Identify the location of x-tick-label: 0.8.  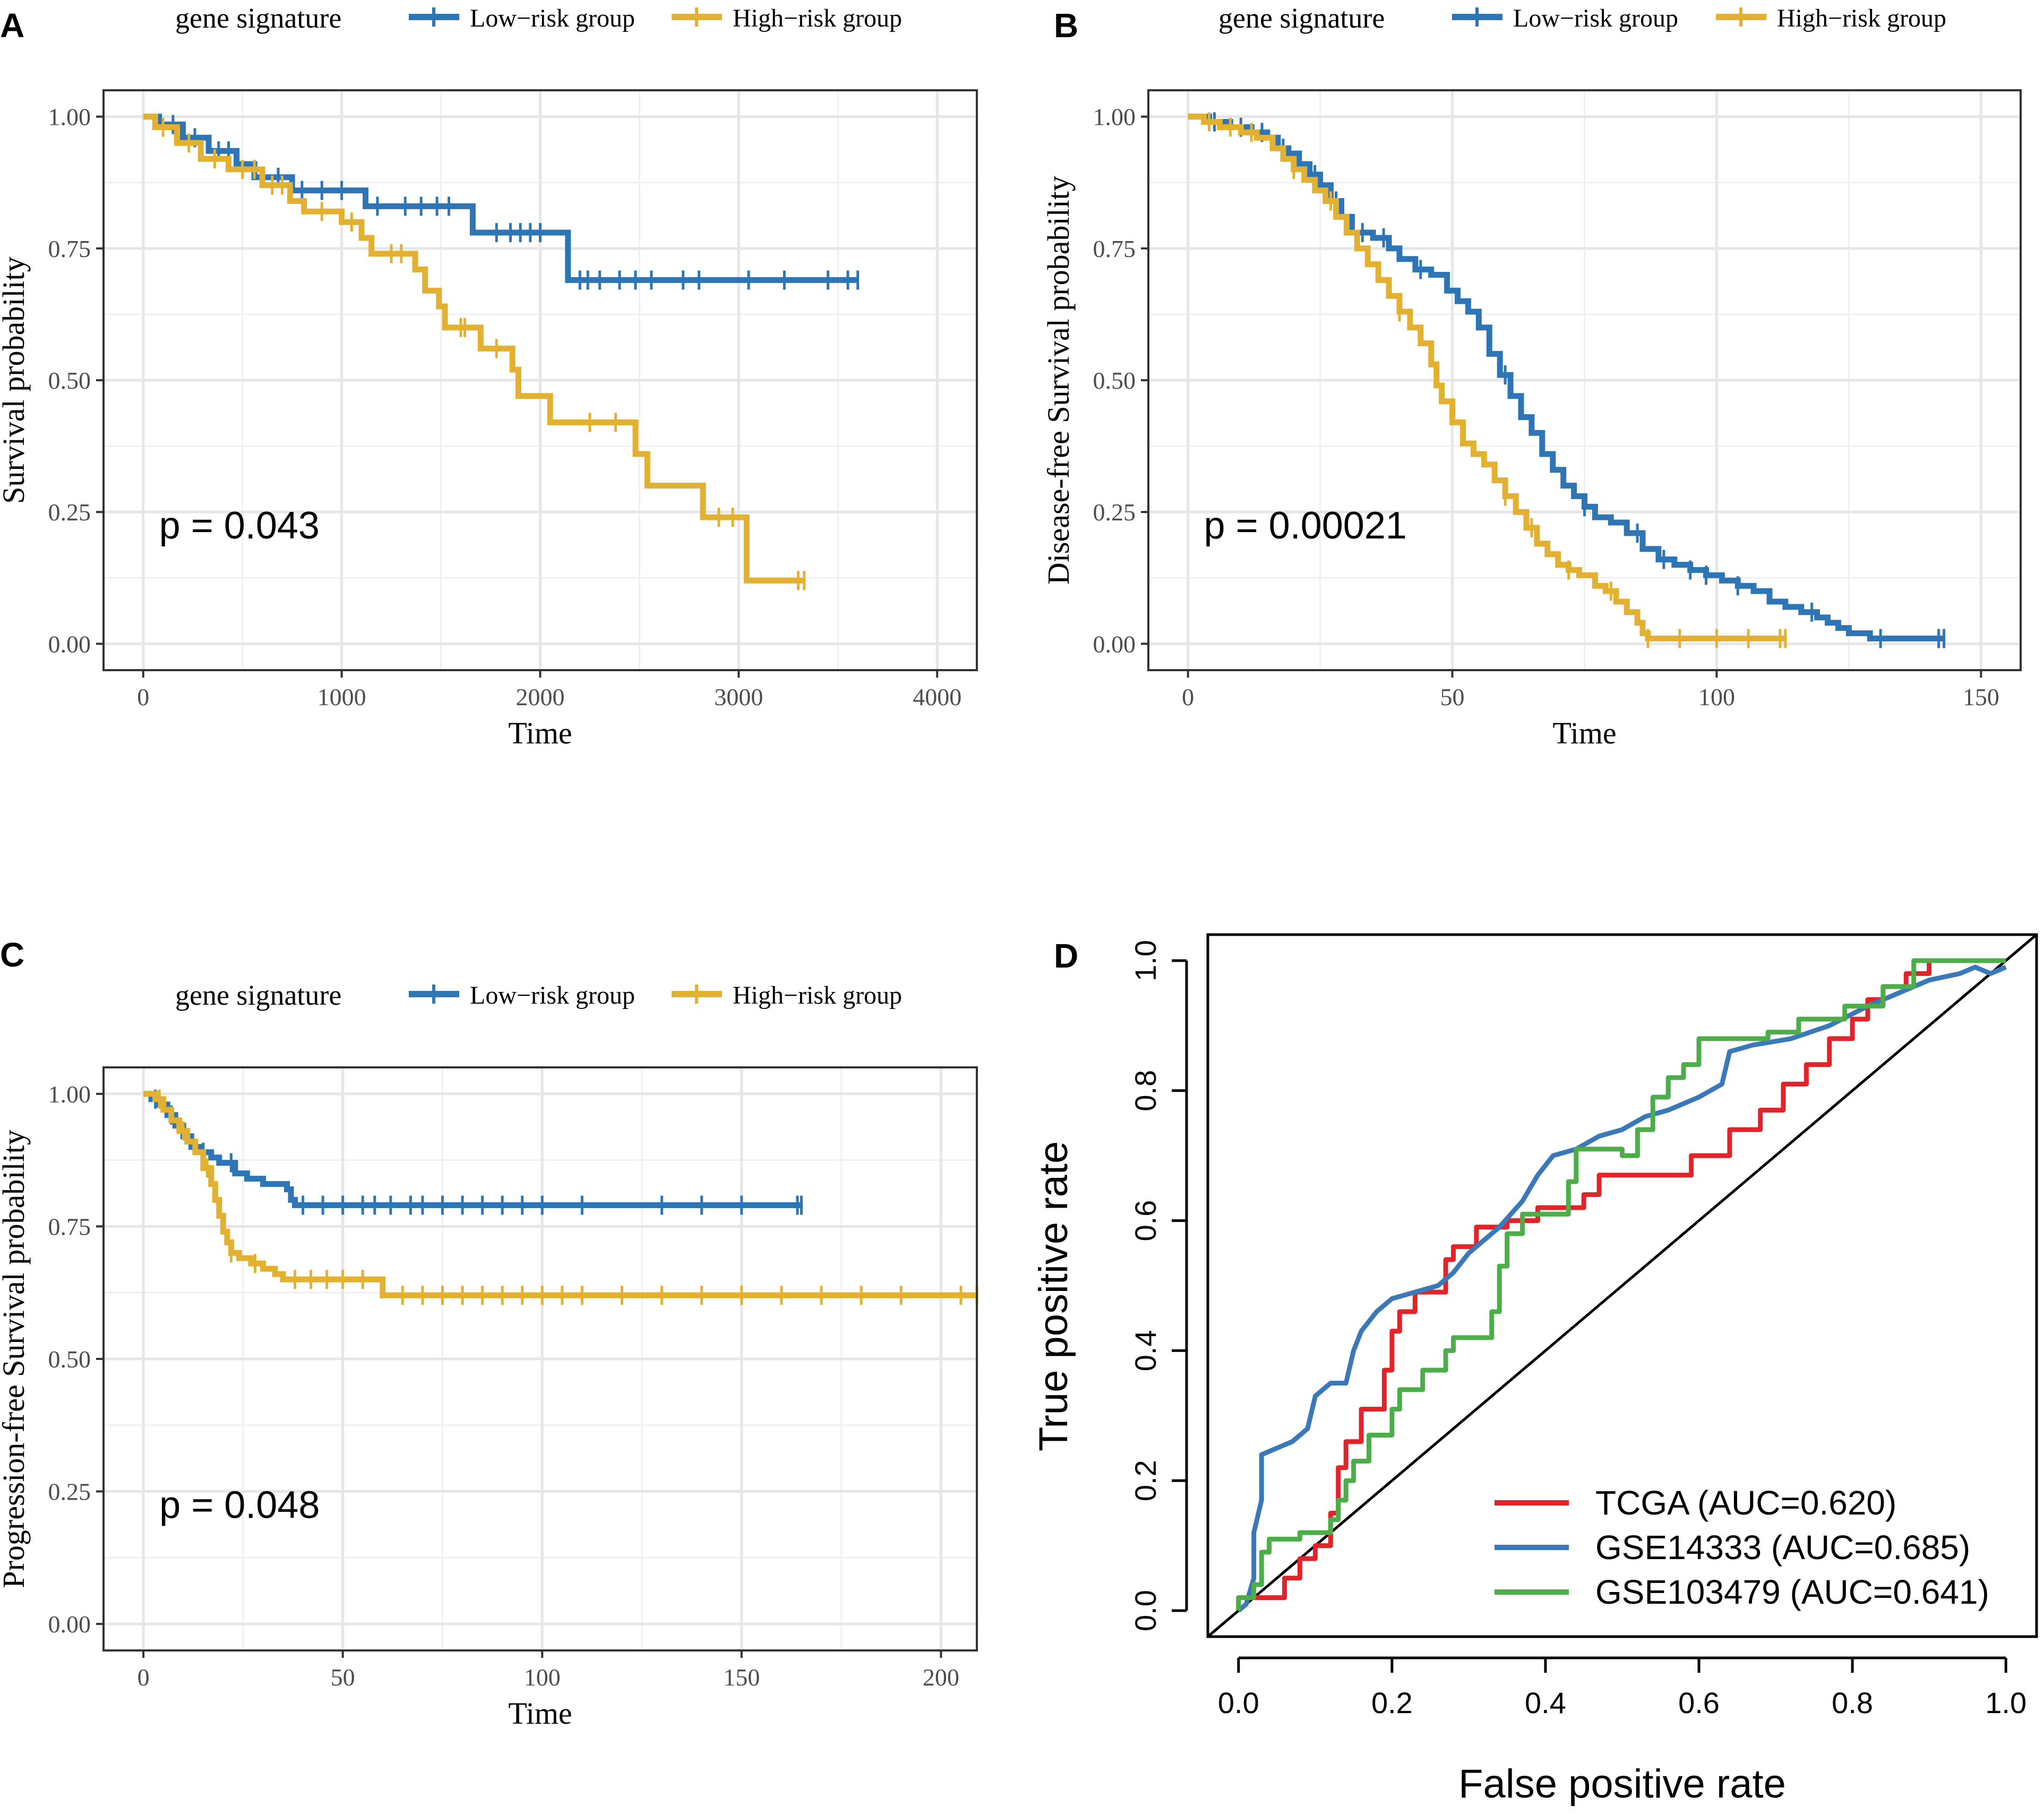
(1852, 1702).